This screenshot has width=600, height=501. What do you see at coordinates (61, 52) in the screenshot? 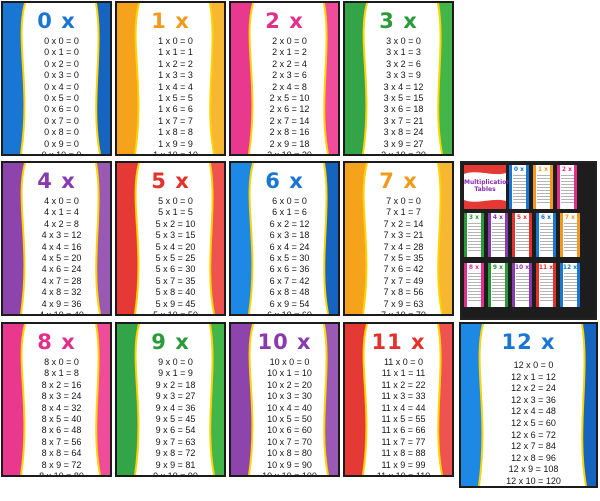
I see `table-row: 0 x 1 = 0` at bounding box center [61, 52].